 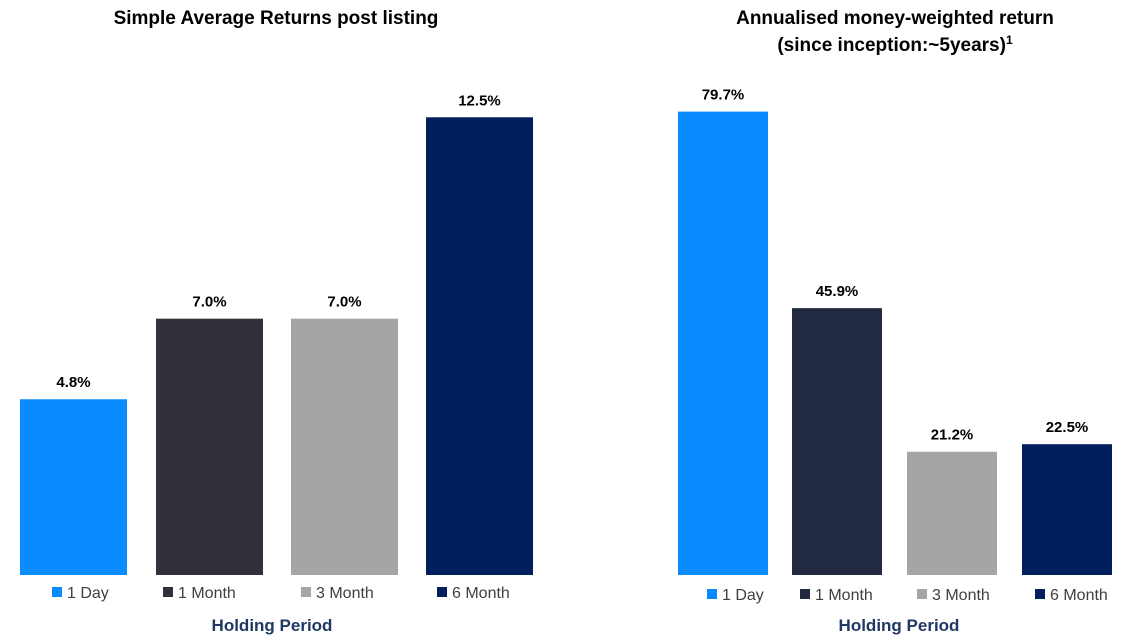 What do you see at coordinates (281, 593) in the screenshot?
I see `chart-1-legend: 1 Day 1 Month 3 Month 6 Month` at bounding box center [281, 593].